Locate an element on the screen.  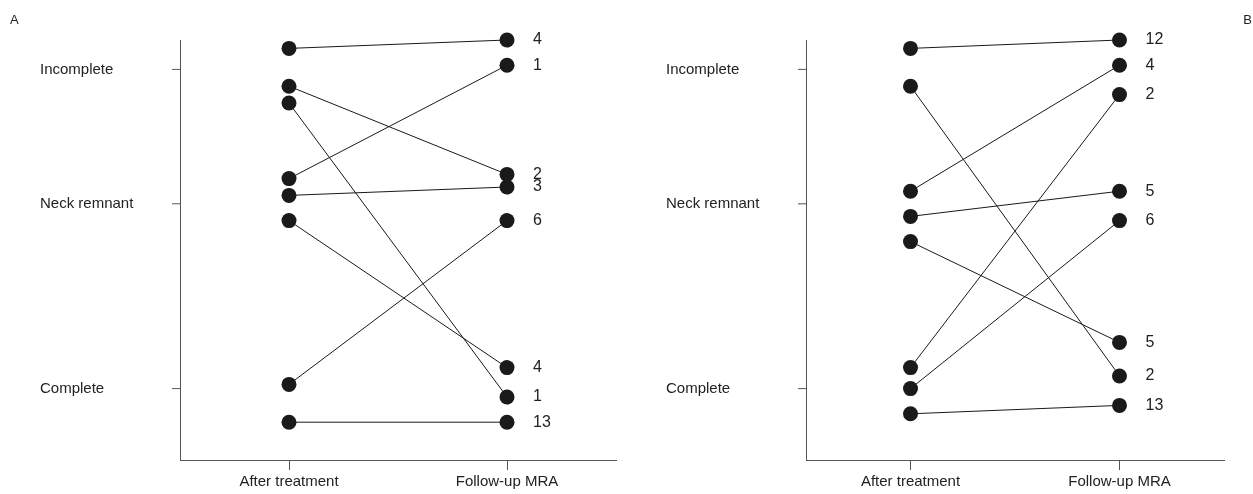
text: B is located at coordinates (1247, 19).